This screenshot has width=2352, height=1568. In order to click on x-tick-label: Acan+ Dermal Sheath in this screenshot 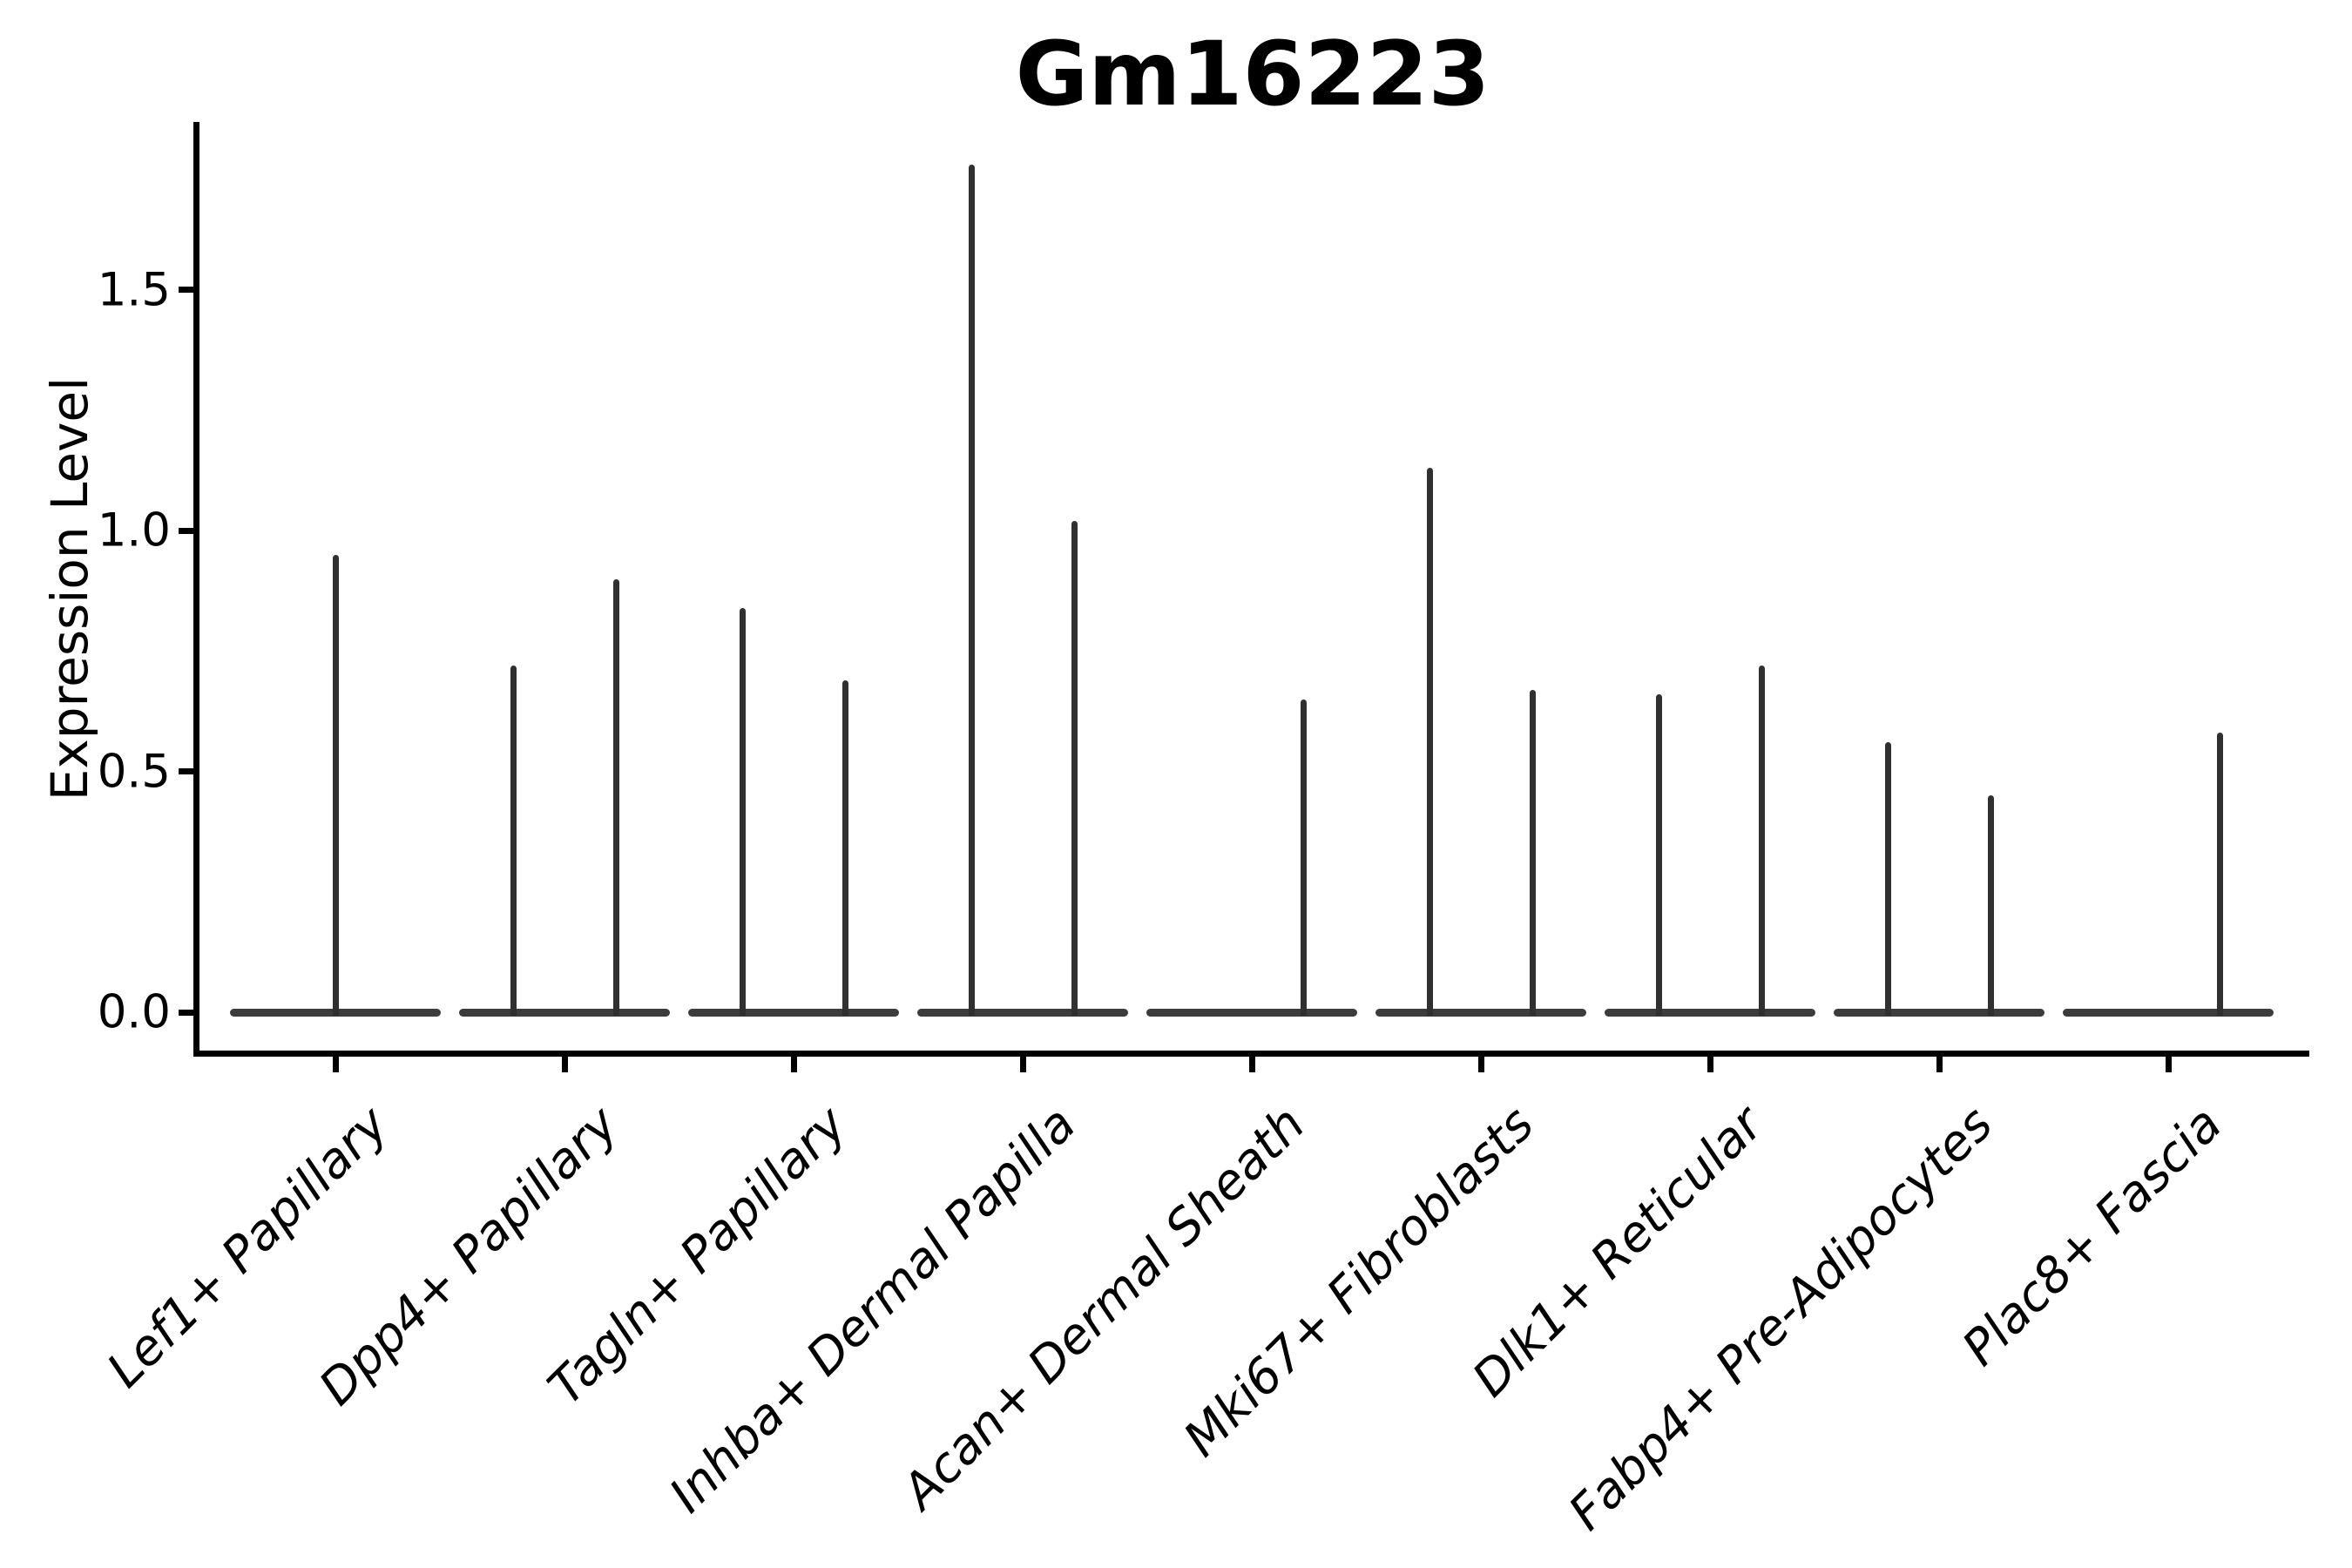, I will do `click(1103, 1308)`.